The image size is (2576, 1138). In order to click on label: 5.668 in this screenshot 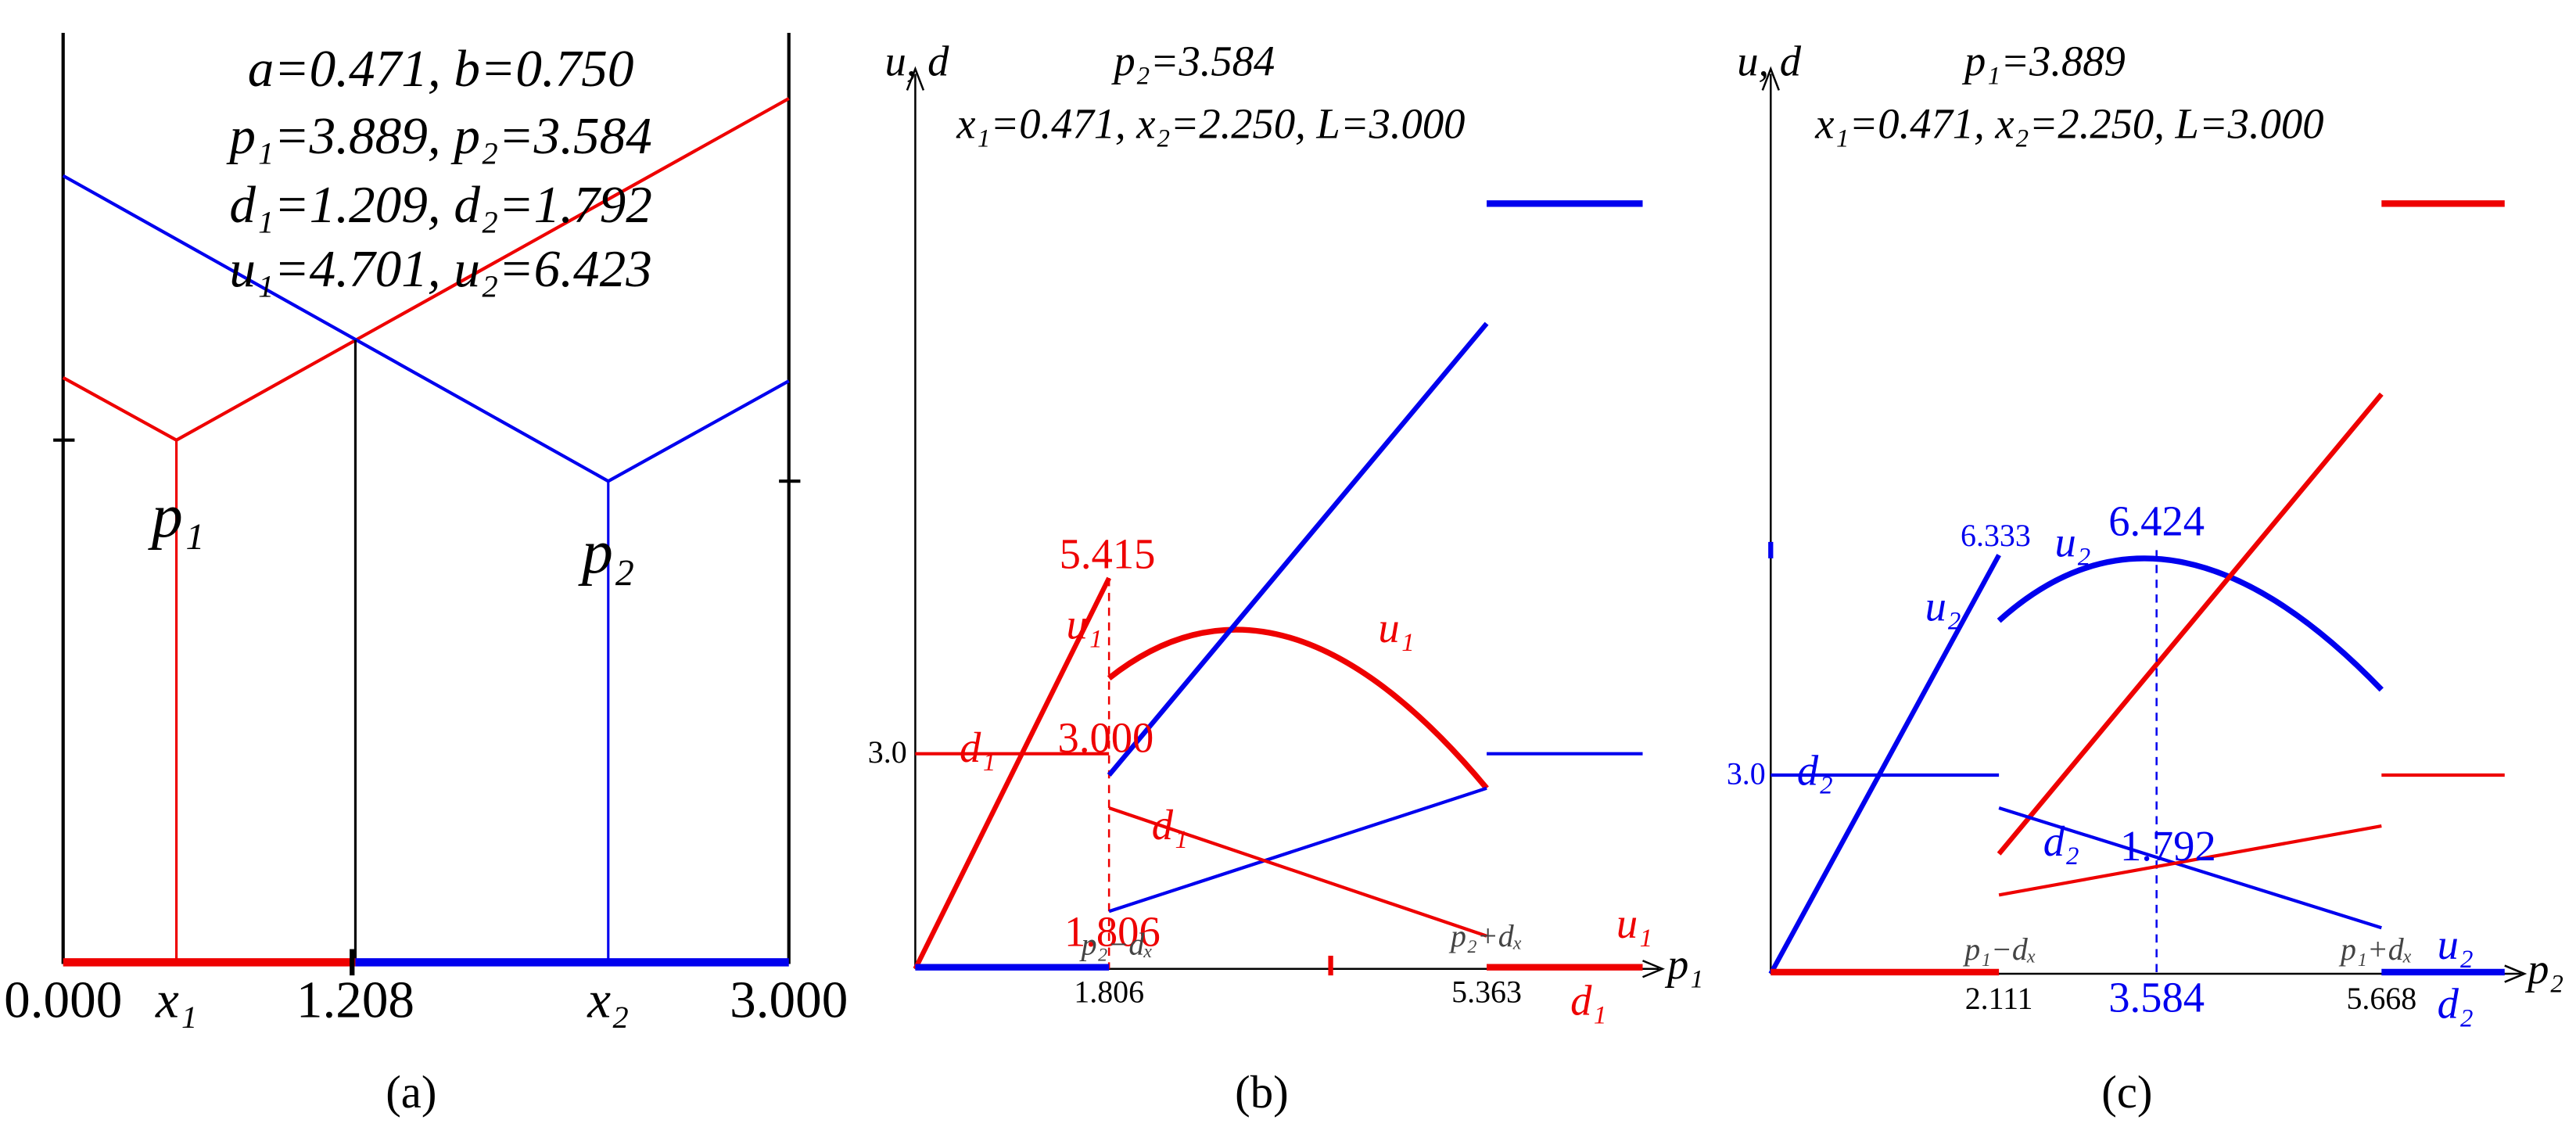, I will do `click(2381, 998)`.